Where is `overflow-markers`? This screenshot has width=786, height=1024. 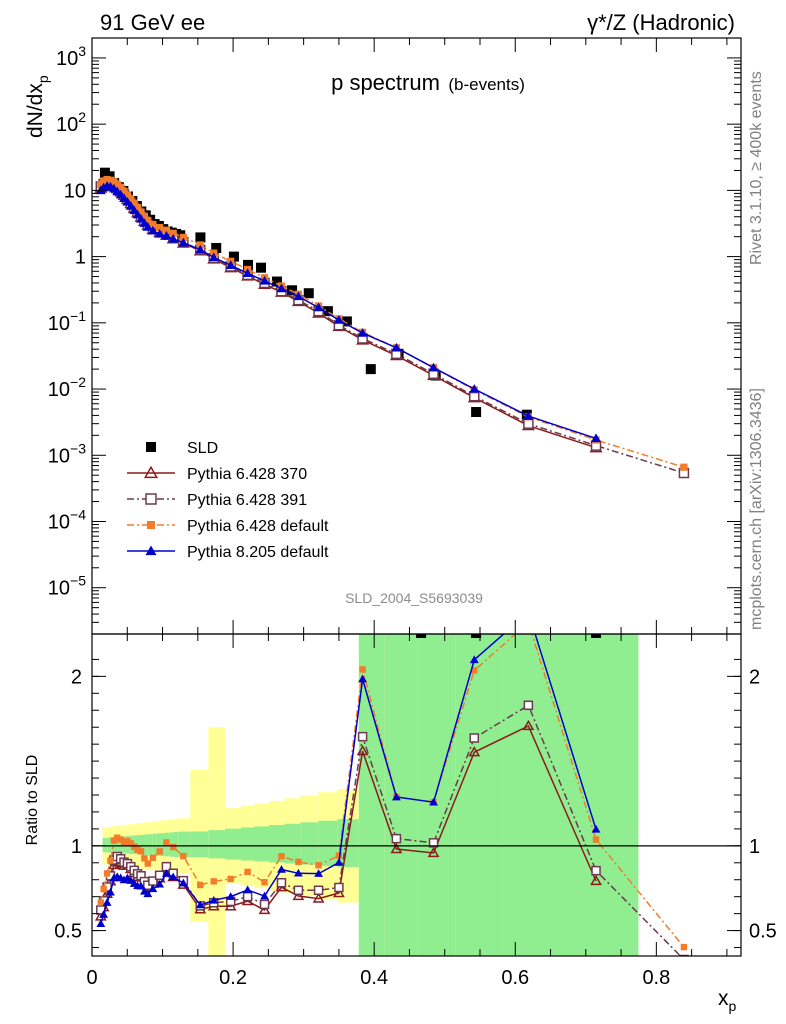
overflow-markers is located at coordinates (509, 636).